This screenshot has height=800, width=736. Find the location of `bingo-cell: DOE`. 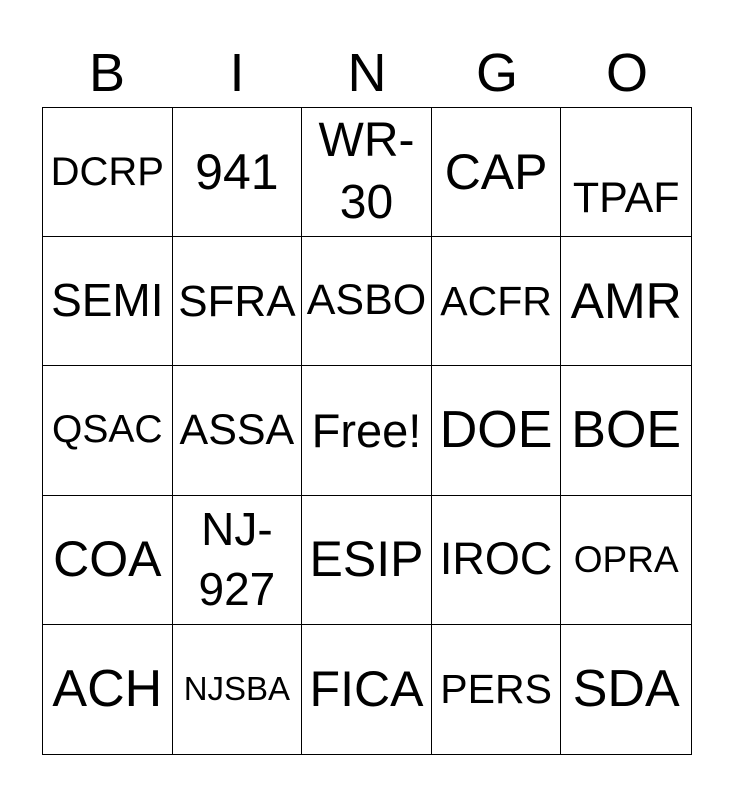

bingo-cell: DOE is located at coordinates (496, 431).